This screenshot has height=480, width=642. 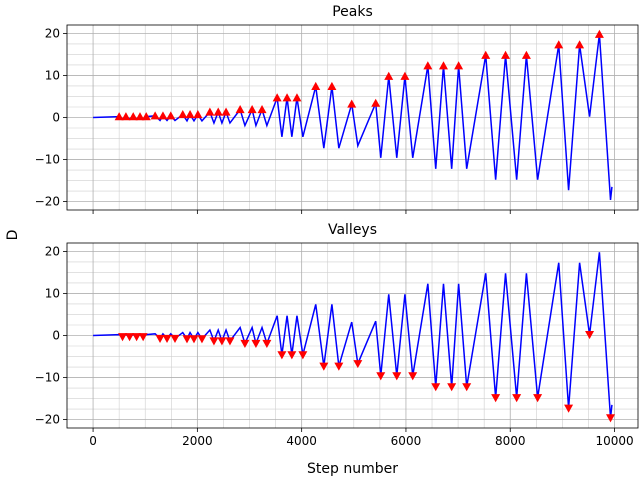 What do you see at coordinates (197, 441) in the screenshot?
I see `x-tick-label: 2000` at bounding box center [197, 441].